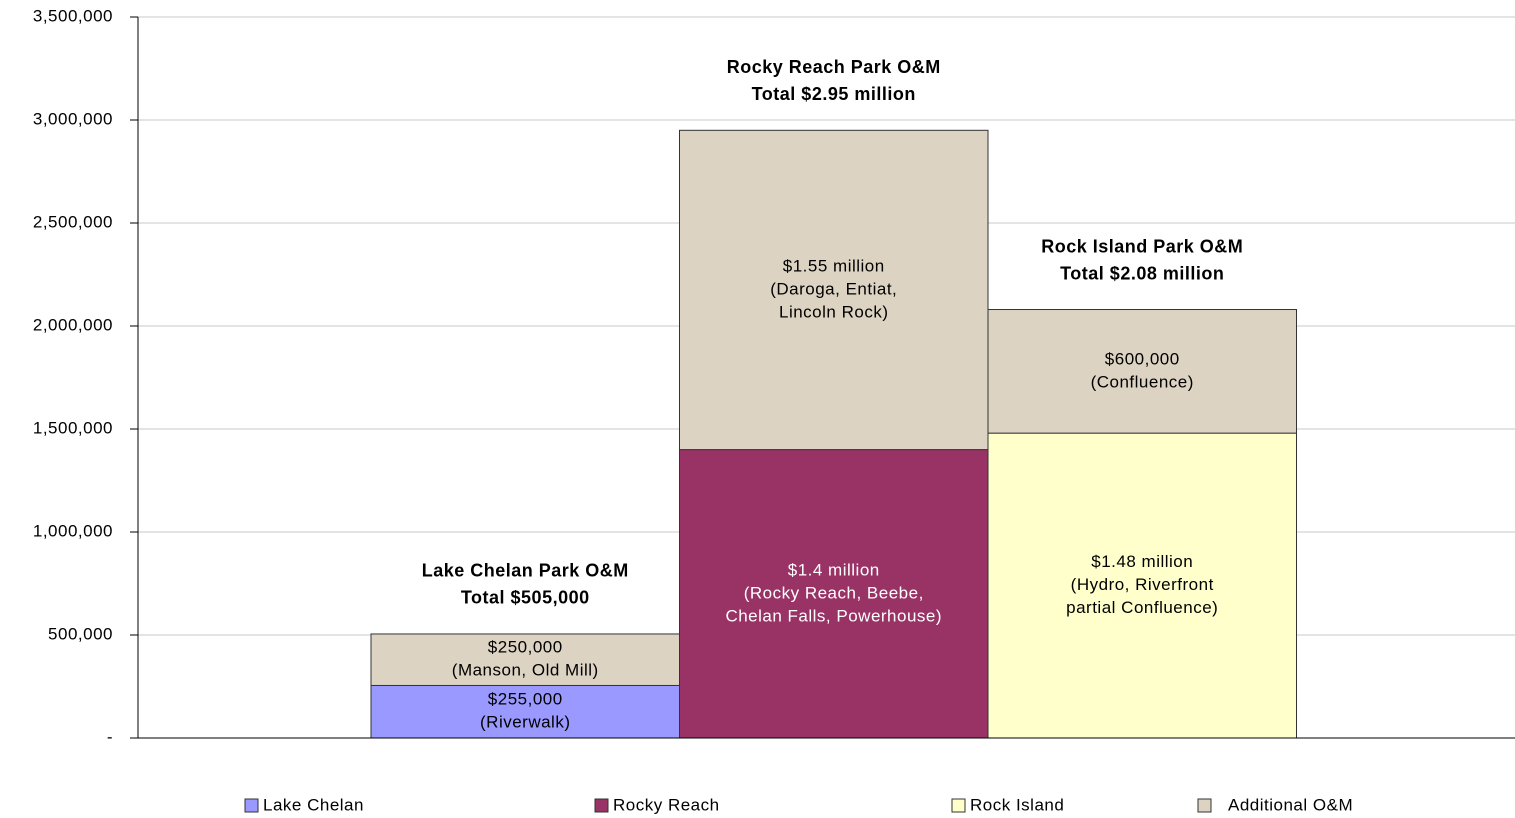 This screenshot has height=818, width=1515. Describe the element at coordinates (73, 221) in the screenshot. I see `y-tick-label: 2,500,000` at that location.